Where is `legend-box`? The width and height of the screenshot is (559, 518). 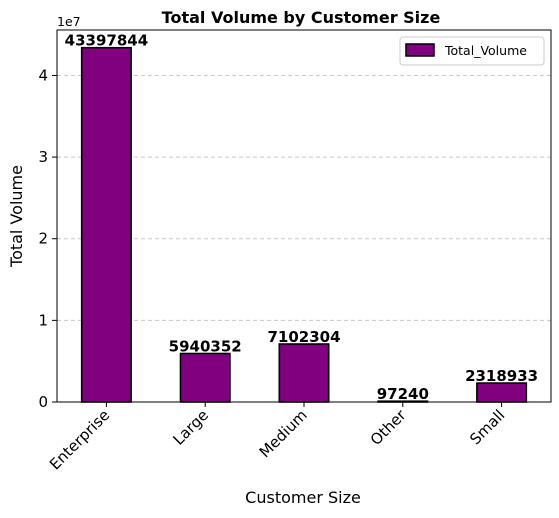 legend-box is located at coordinates (472, 51).